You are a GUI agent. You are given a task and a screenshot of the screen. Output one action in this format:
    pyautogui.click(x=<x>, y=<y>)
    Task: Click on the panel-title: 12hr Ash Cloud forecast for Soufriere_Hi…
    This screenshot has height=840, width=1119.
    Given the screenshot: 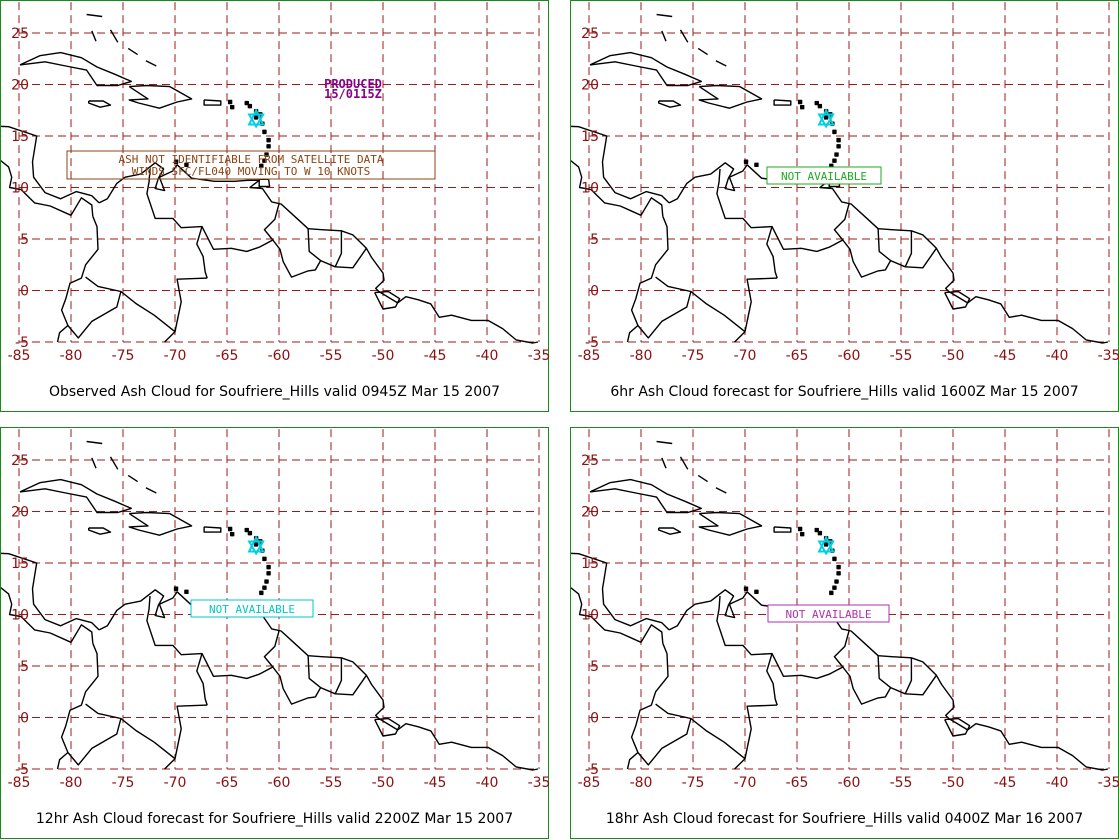 What is the action you would take?
    pyautogui.click(x=274, y=819)
    